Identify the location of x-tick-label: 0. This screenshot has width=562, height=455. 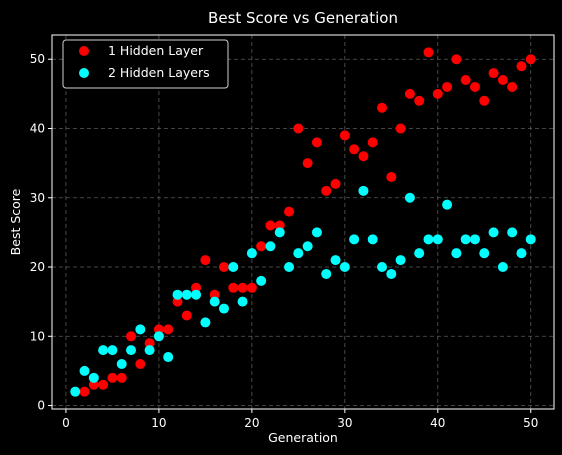
(66, 423).